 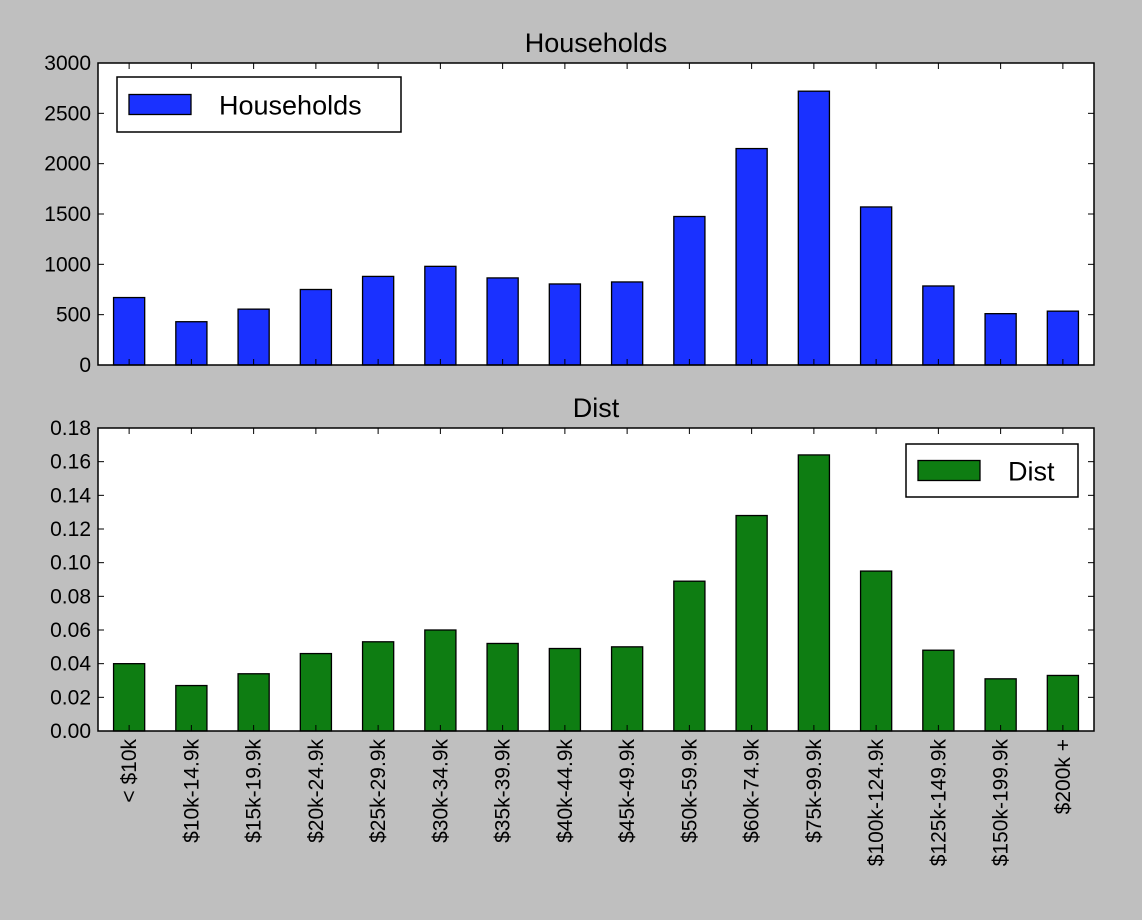 What do you see at coordinates (70, 428) in the screenshot?
I see `y-tick-label: 0.18` at bounding box center [70, 428].